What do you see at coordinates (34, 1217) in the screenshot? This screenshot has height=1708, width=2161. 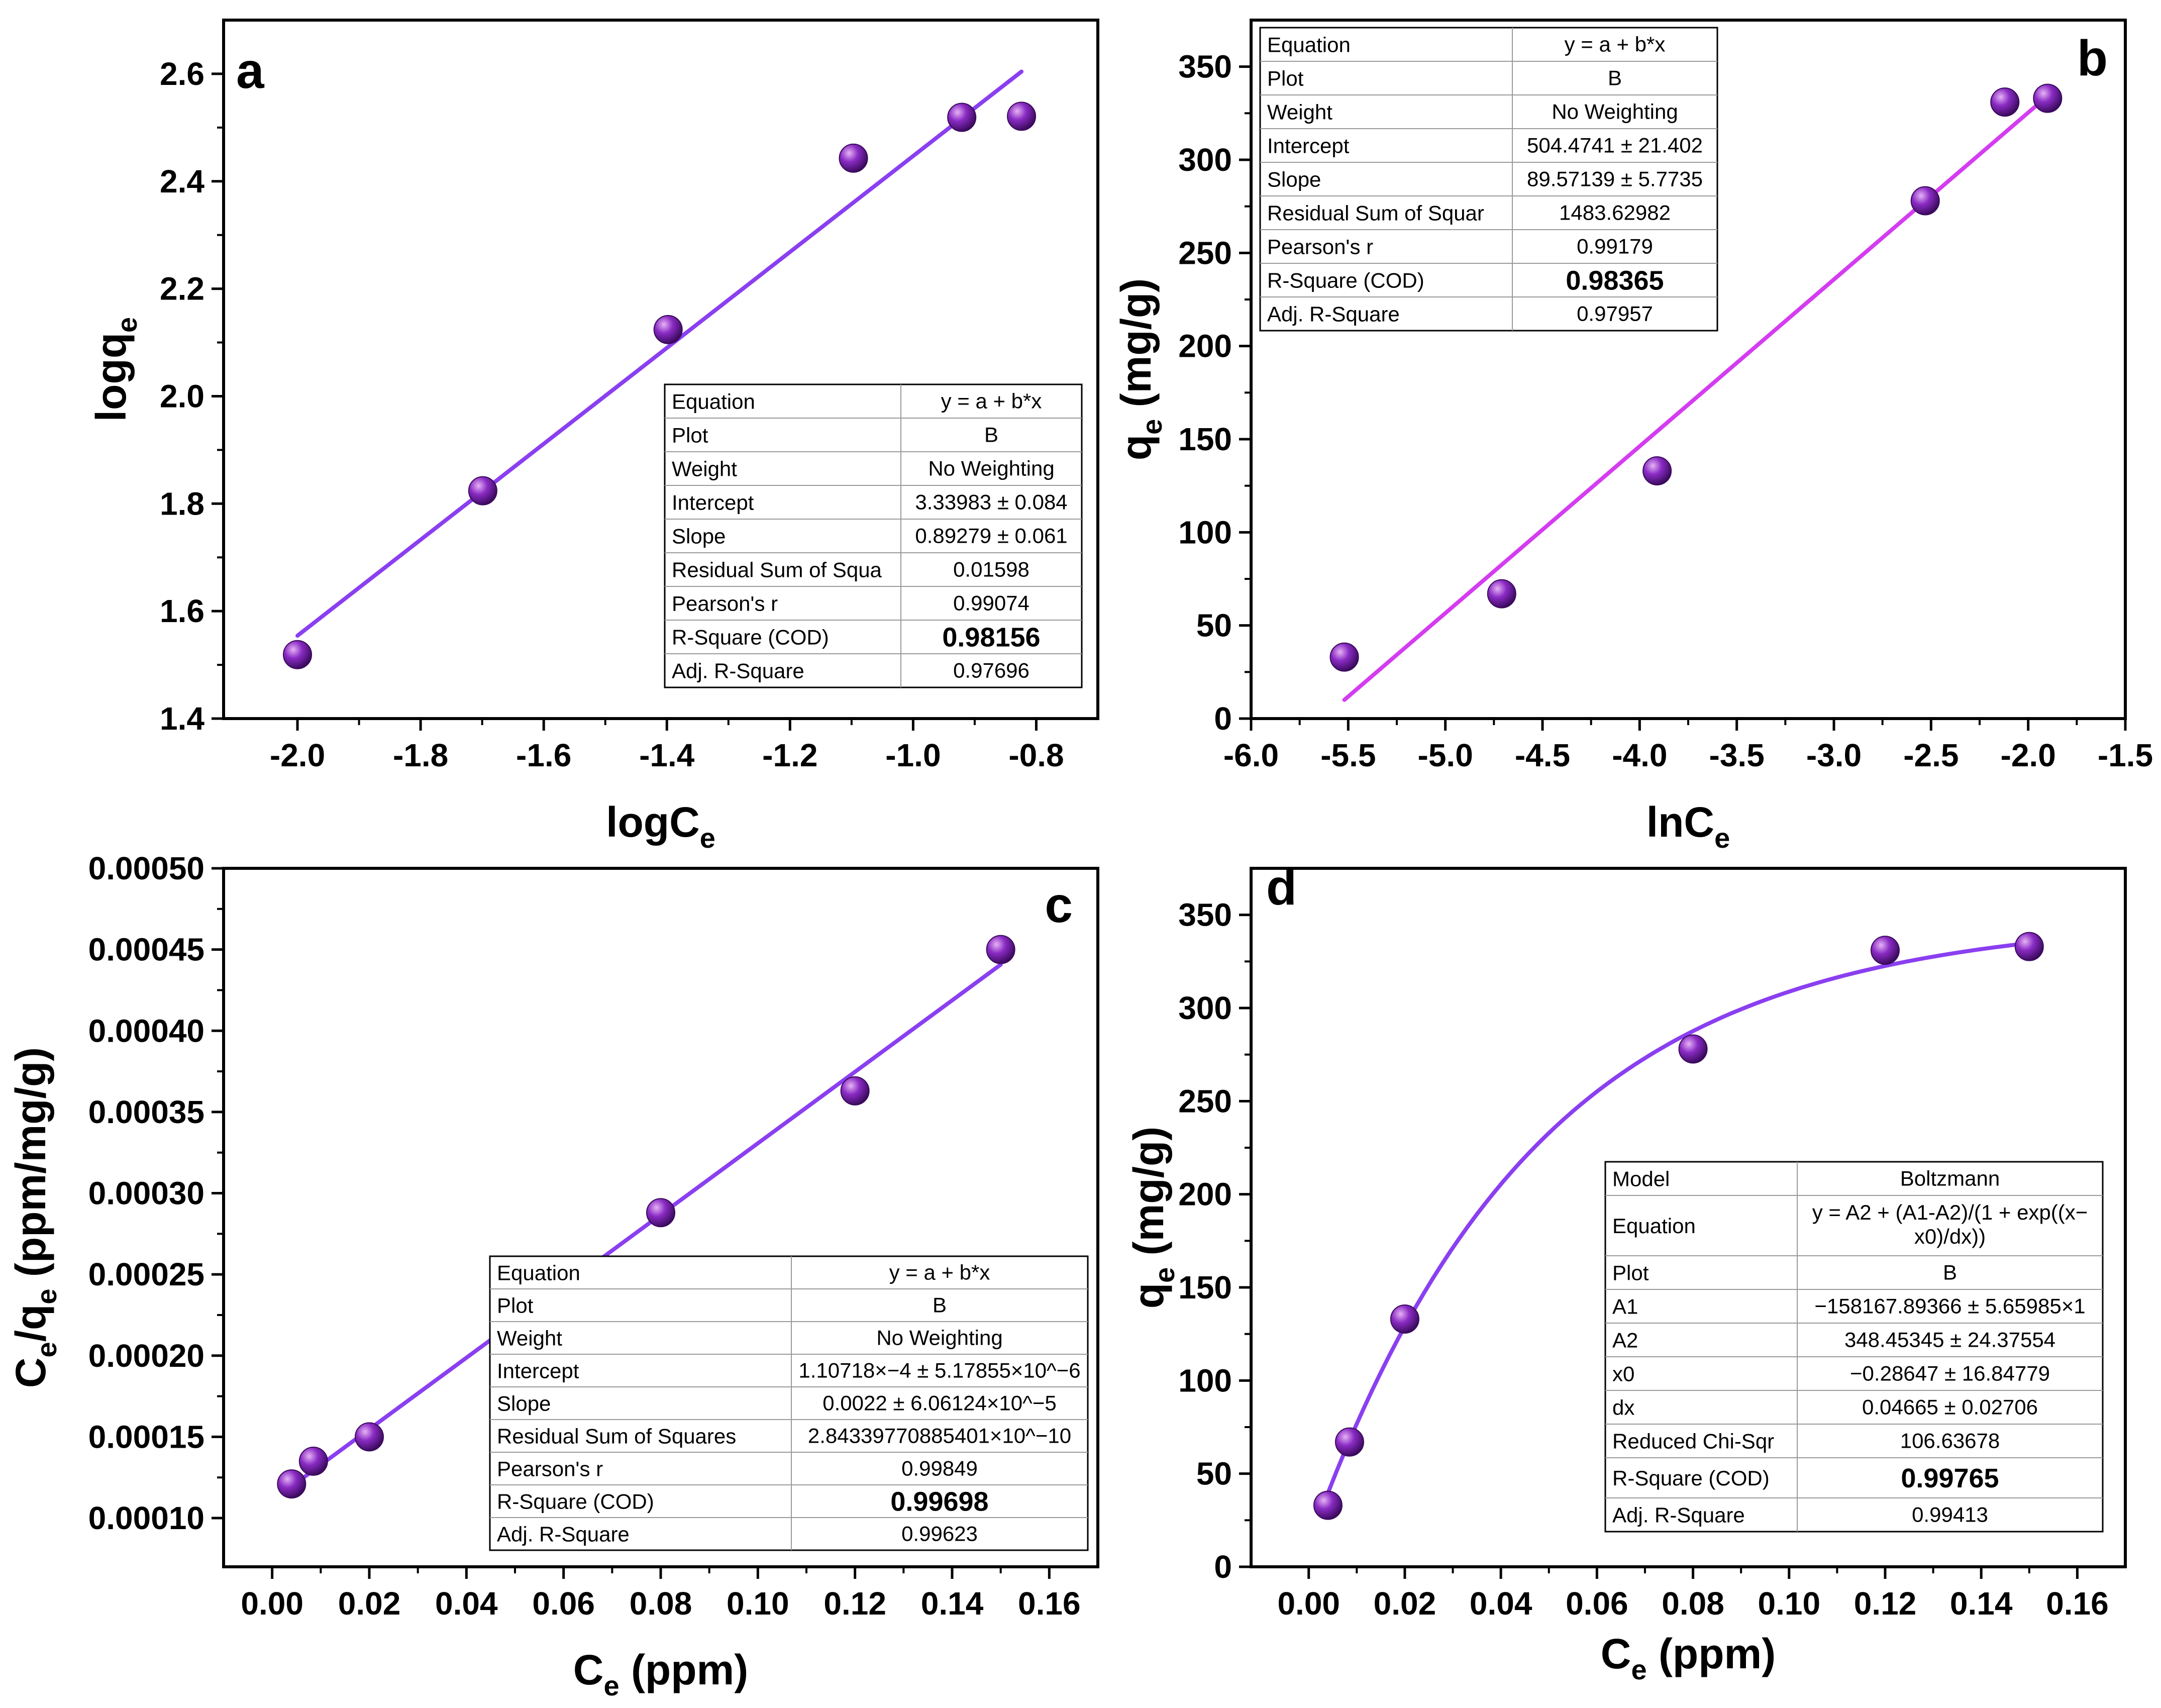 I see `y-axis-title: Ce/qe (ppm/mg/g)` at bounding box center [34, 1217].